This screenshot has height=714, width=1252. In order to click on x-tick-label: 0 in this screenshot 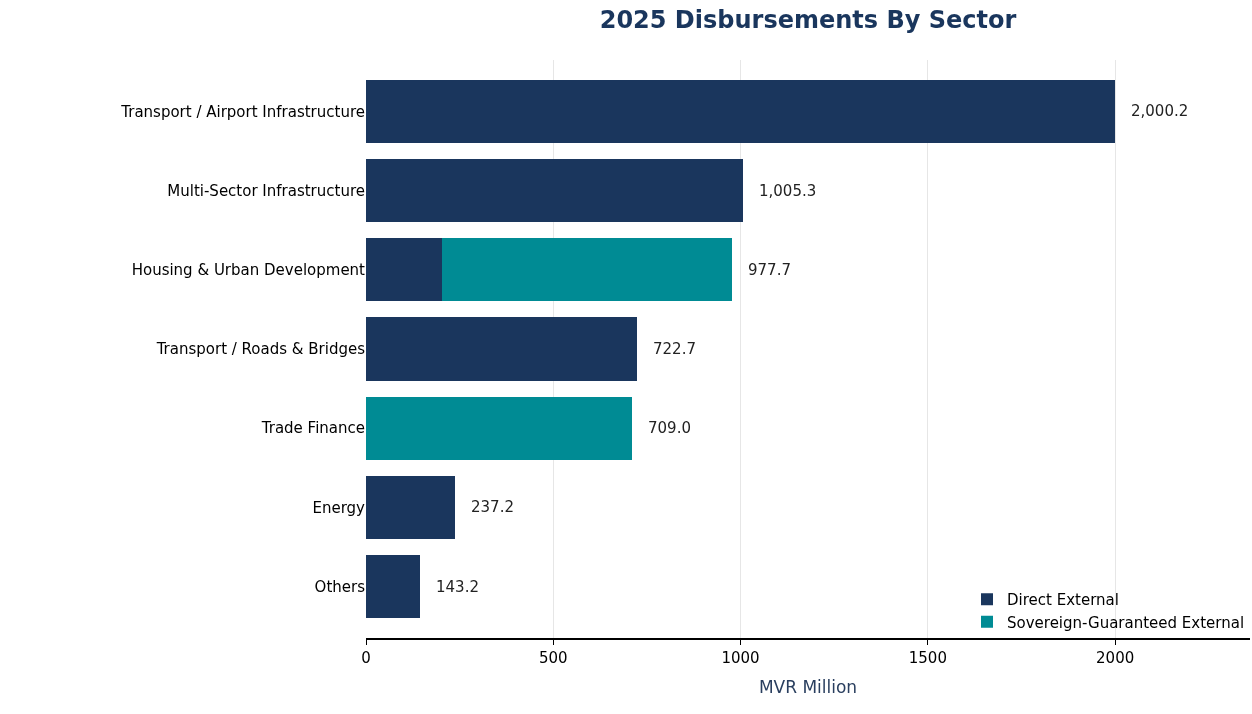, I will do `click(366, 657)`.